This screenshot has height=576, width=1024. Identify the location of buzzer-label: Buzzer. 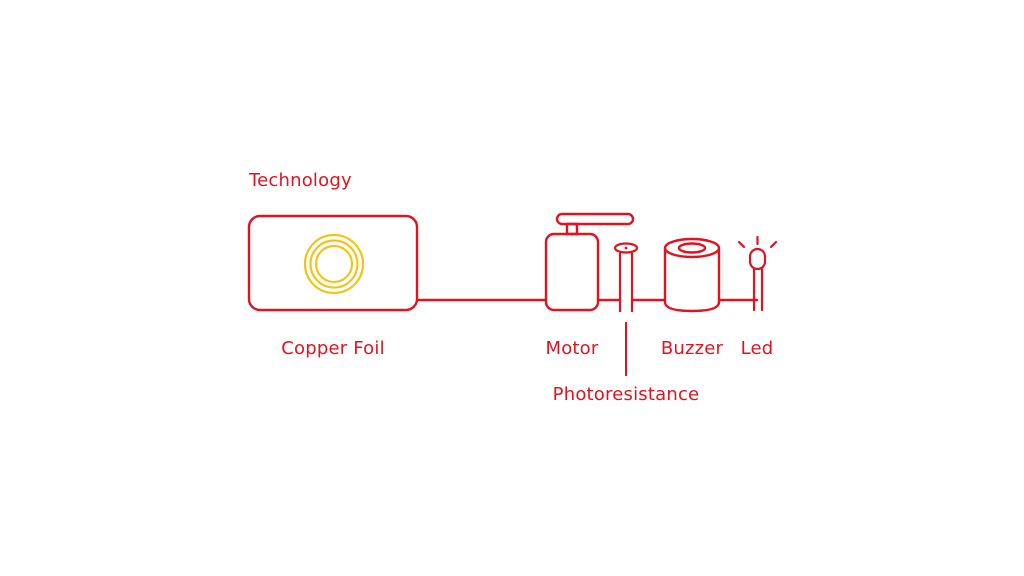
(692, 348).